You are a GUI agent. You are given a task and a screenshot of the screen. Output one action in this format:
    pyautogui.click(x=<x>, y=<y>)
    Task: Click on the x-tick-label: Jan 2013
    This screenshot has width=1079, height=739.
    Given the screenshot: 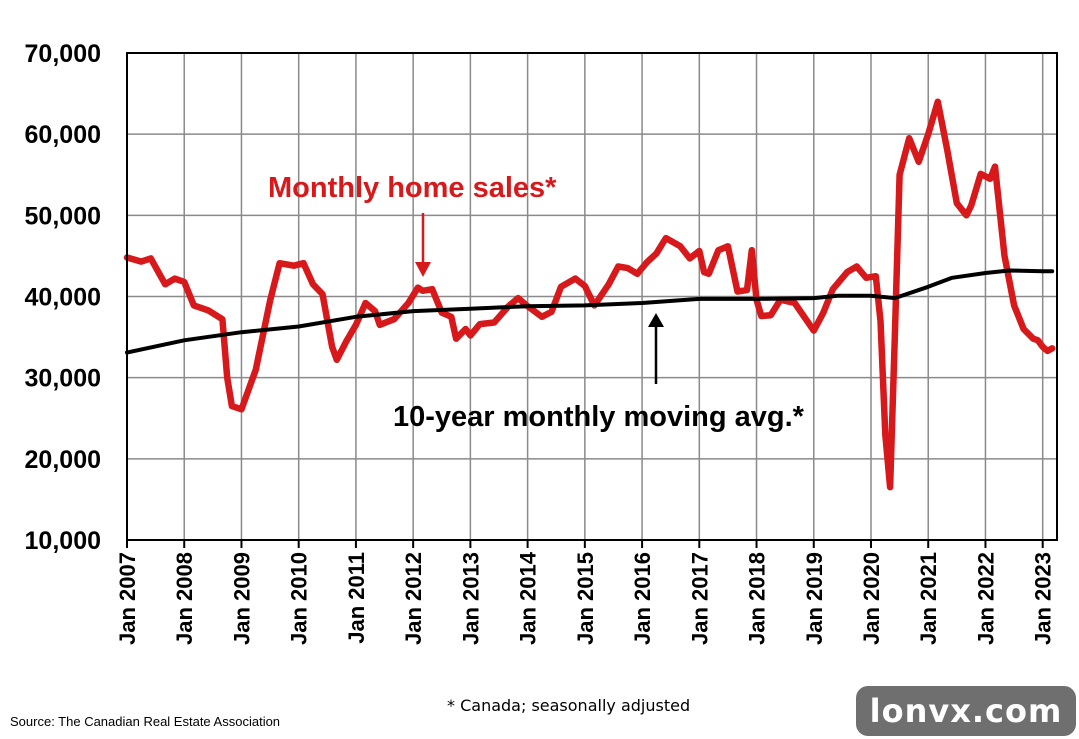 What is the action you would take?
    pyautogui.click(x=470, y=598)
    